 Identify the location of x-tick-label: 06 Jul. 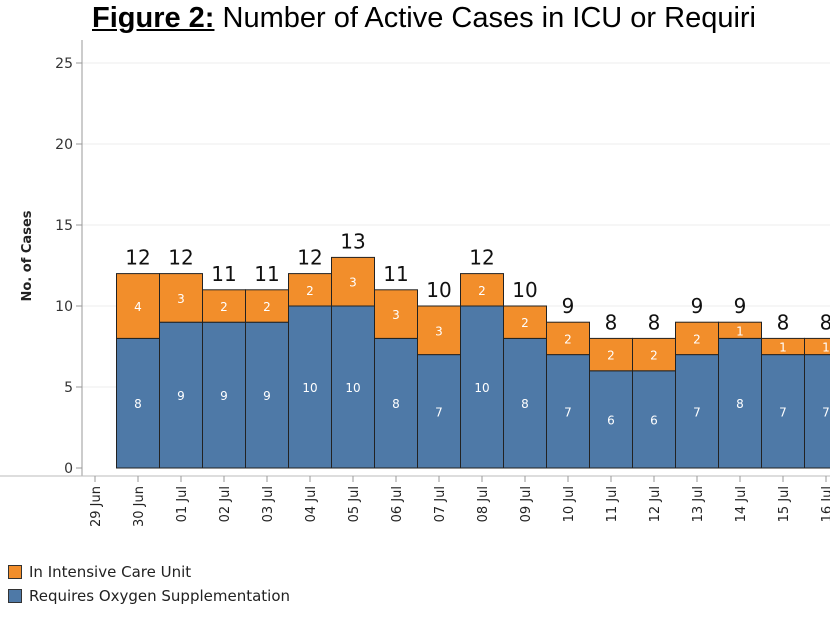
(397, 504).